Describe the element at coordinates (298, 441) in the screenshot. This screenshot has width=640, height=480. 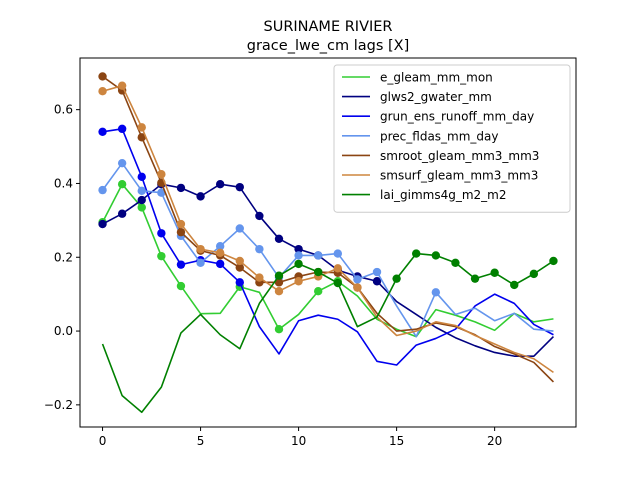
I see `x-tick-label: 10` at that location.